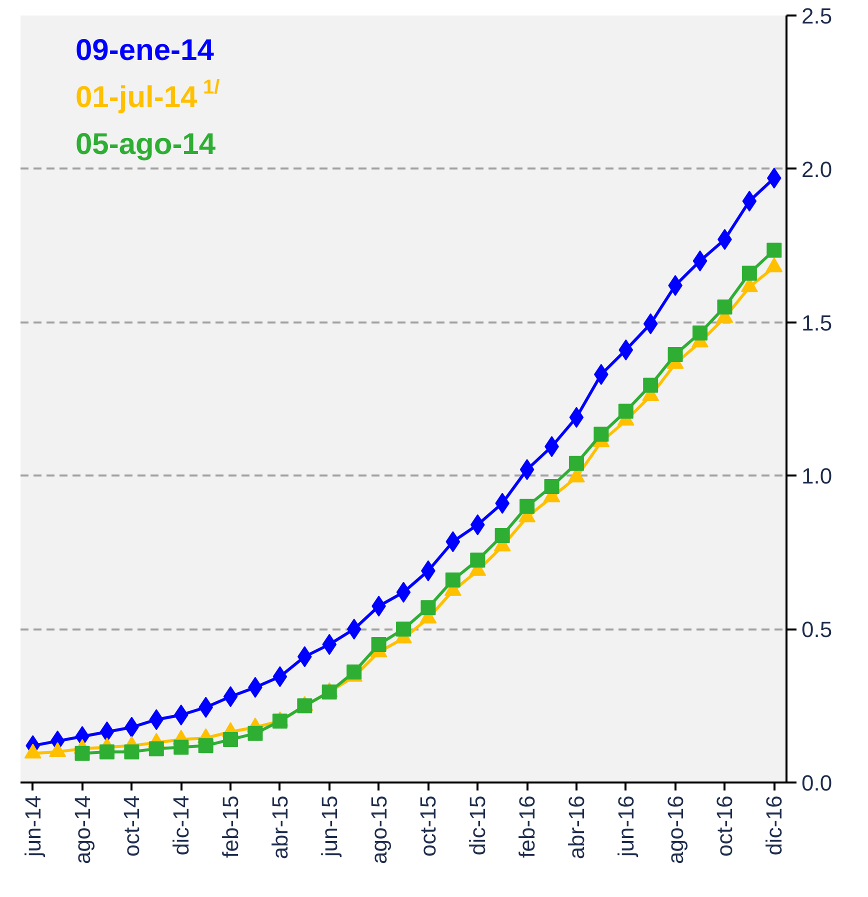  Describe the element at coordinates (527, 826) in the screenshot. I see `x-tick-label: feb-16` at that location.